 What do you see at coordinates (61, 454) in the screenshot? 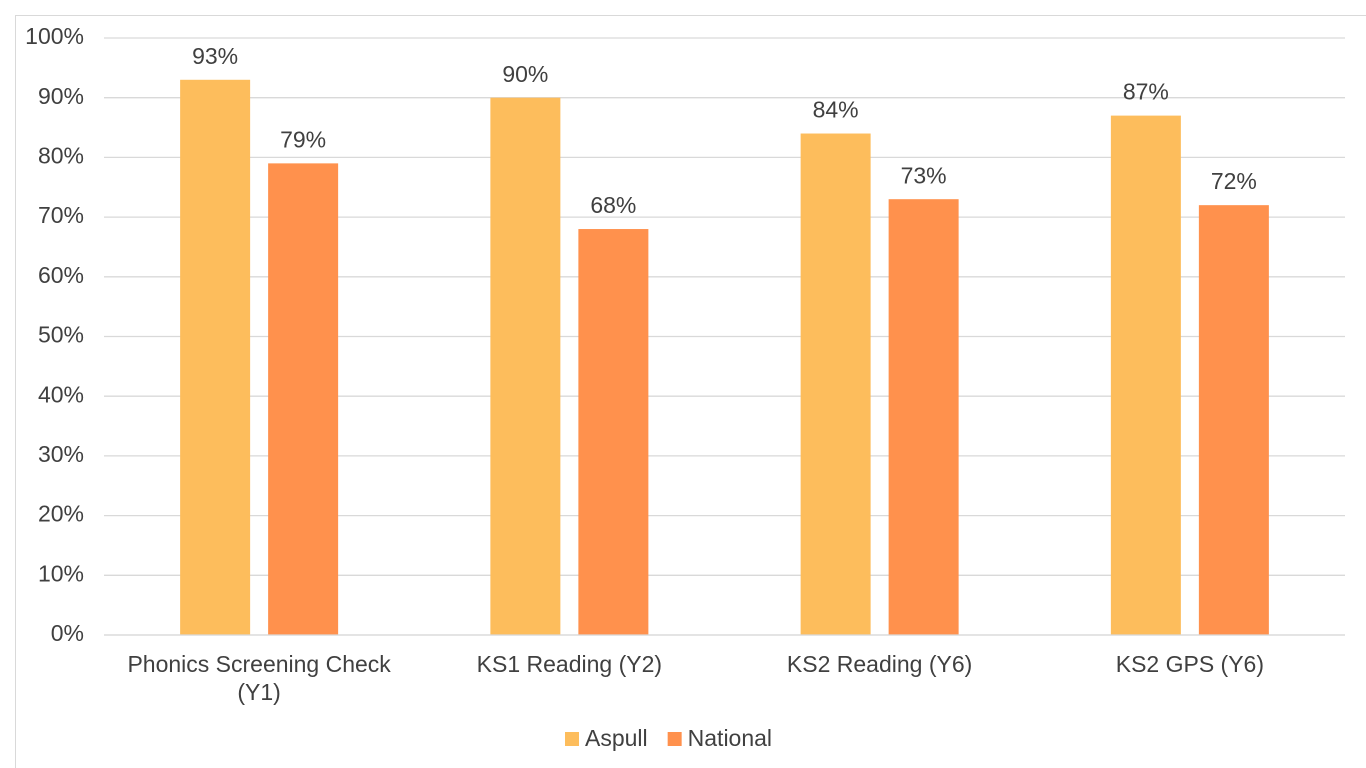
I see `y-tick-label: 30%` at bounding box center [61, 454].